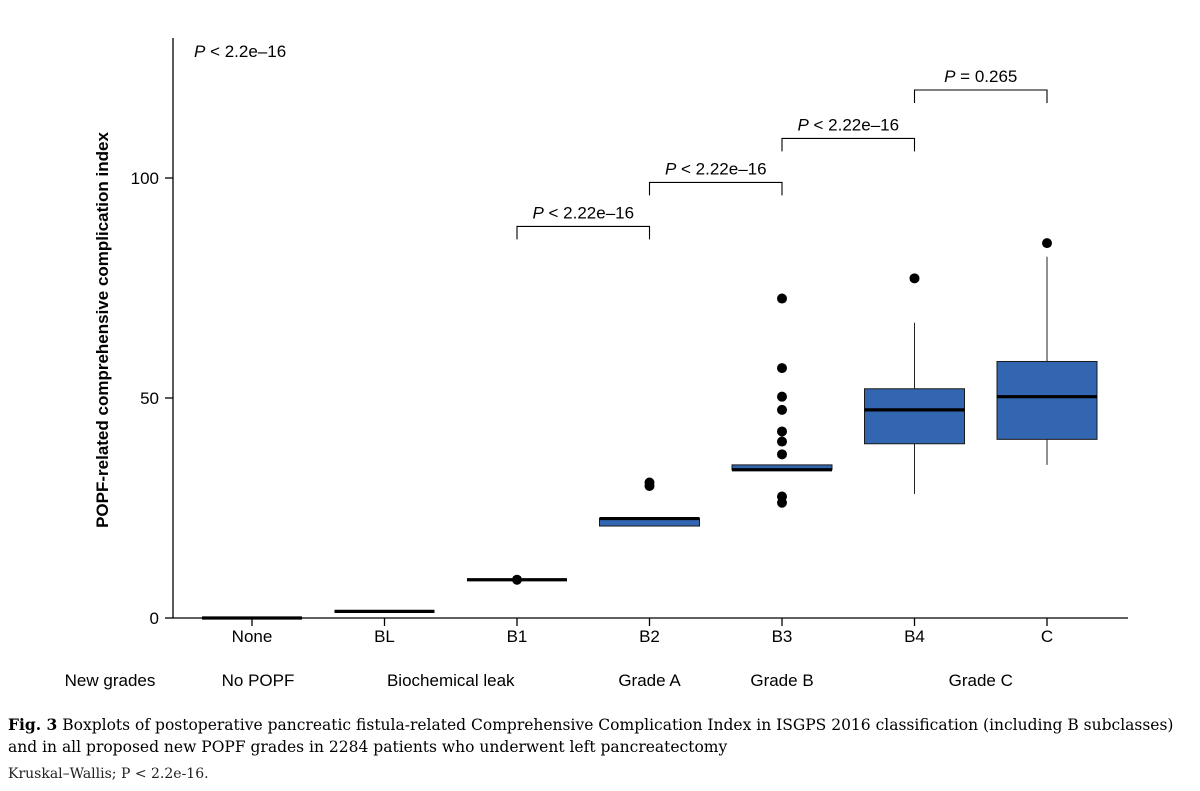 Image resolution: width=1200 pixels, height=791 pixels. What do you see at coordinates (451, 680) in the screenshot?
I see `new-grade-biochemical-leak: Biochemical leak` at bounding box center [451, 680].